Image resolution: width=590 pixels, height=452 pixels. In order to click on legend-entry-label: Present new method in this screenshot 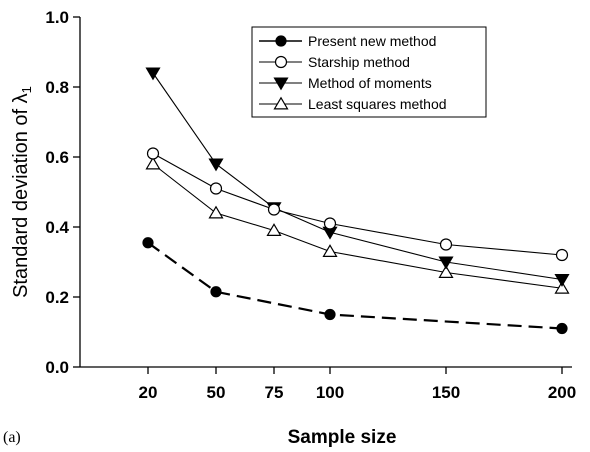, I will do `click(372, 41)`.